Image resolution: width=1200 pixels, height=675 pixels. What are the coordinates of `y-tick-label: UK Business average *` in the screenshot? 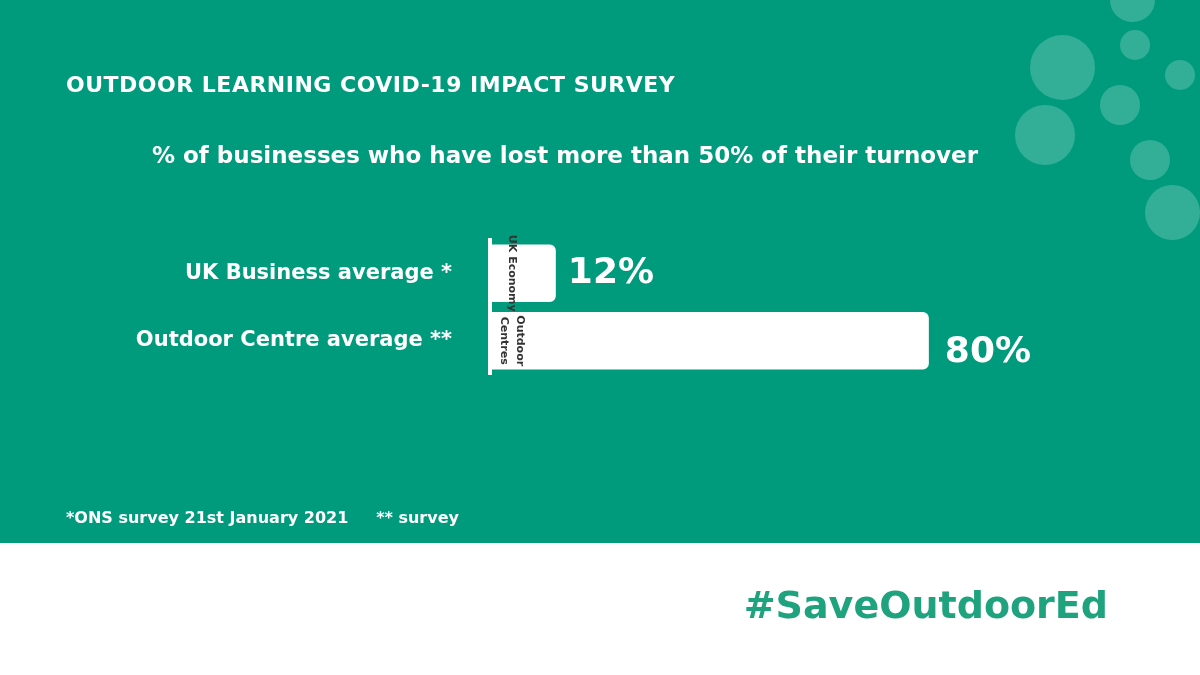 It's located at (319, 271).